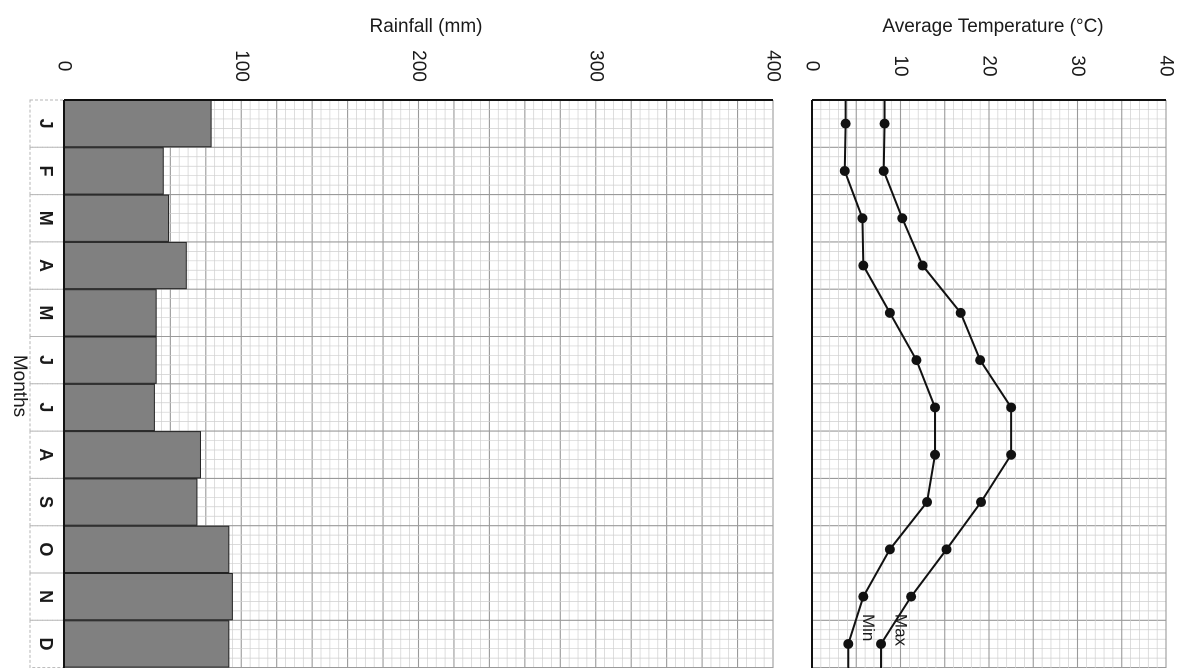 Image resolution: width=1178 pixels, height=668 pixels. I want to click on rainfall-tick-label: 100, so click(241, 66).